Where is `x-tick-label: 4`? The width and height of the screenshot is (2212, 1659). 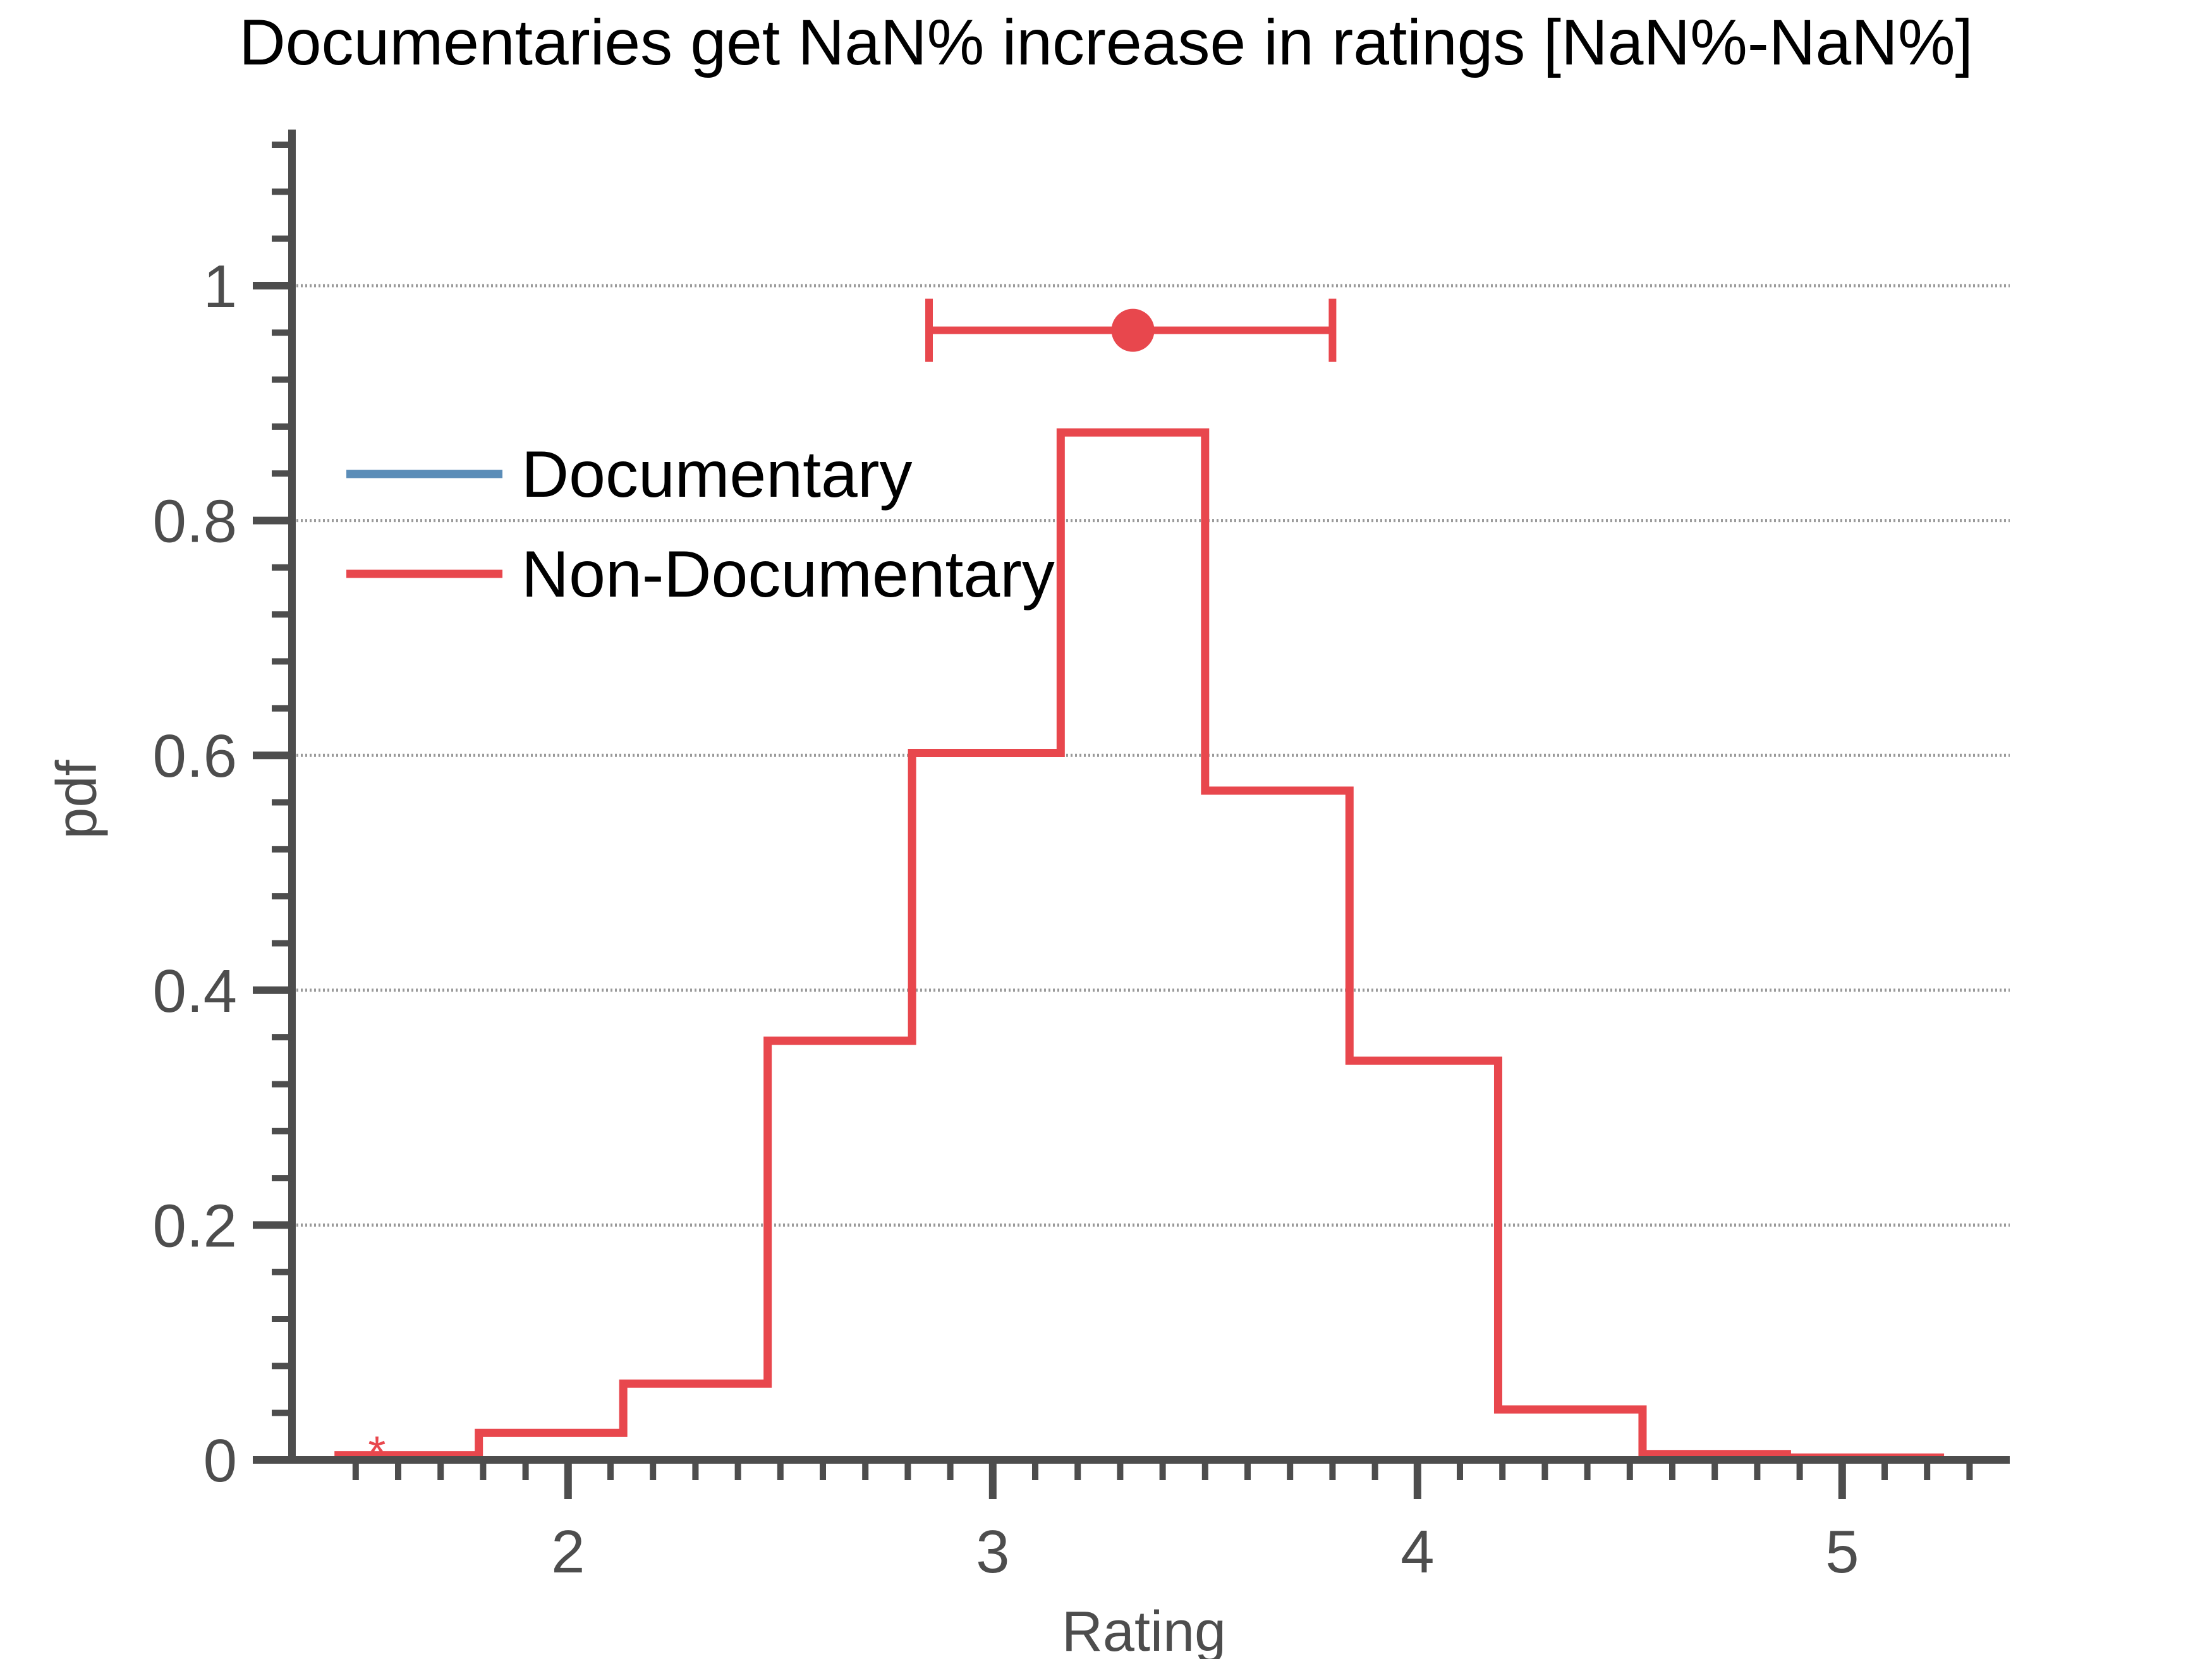 x-tick-label: 4 is located at coordinates (1418, 1552).